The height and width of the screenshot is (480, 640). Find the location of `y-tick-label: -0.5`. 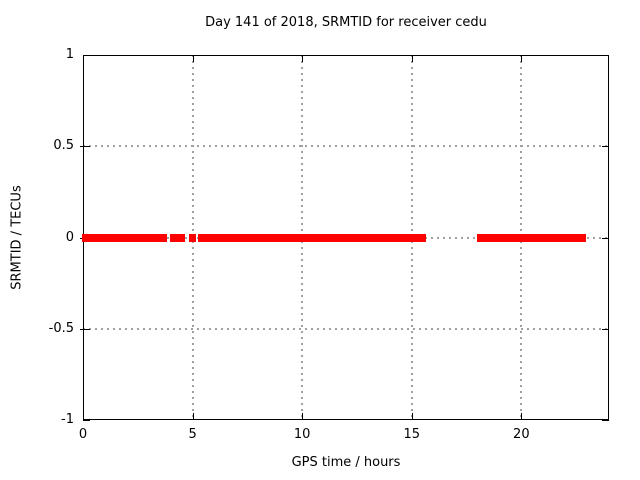

y-tick-label: -0.5 is located at coordinates (61, 328).